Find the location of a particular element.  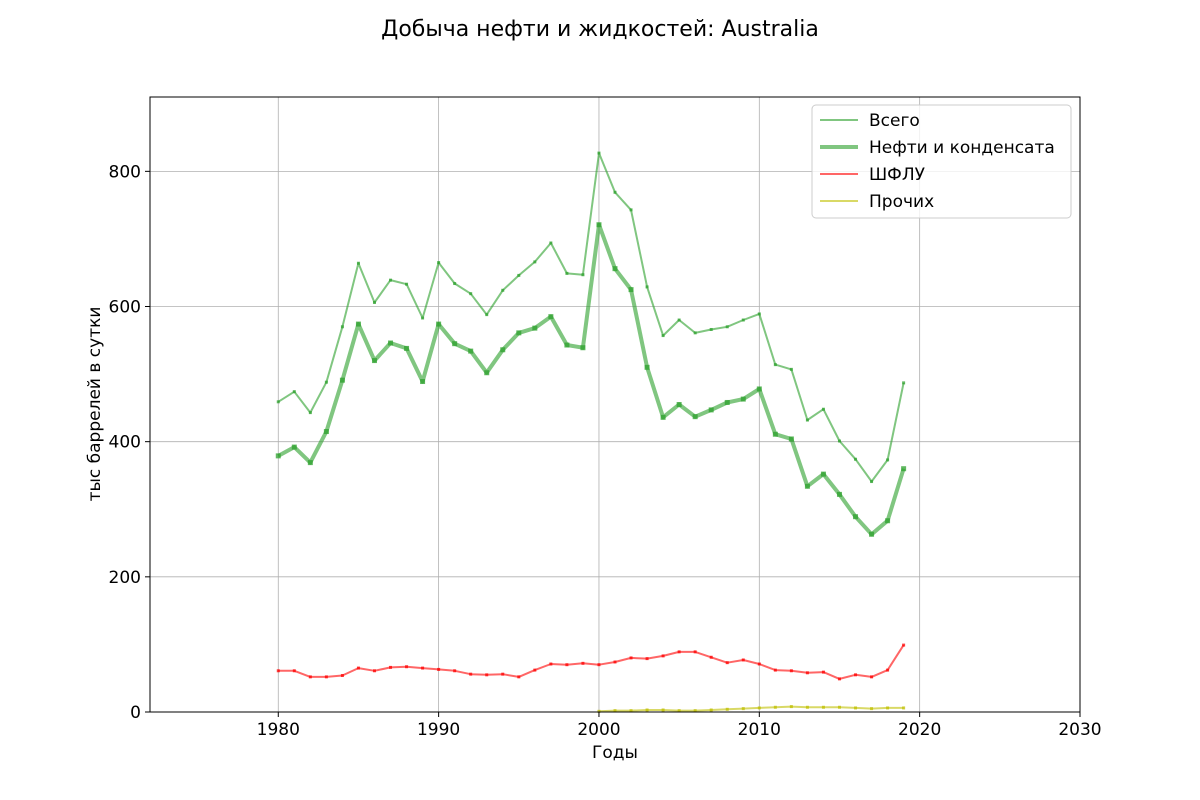

chart-title: Добыча нефти и жидкостей: Australia is located at coordinates (600, 29).